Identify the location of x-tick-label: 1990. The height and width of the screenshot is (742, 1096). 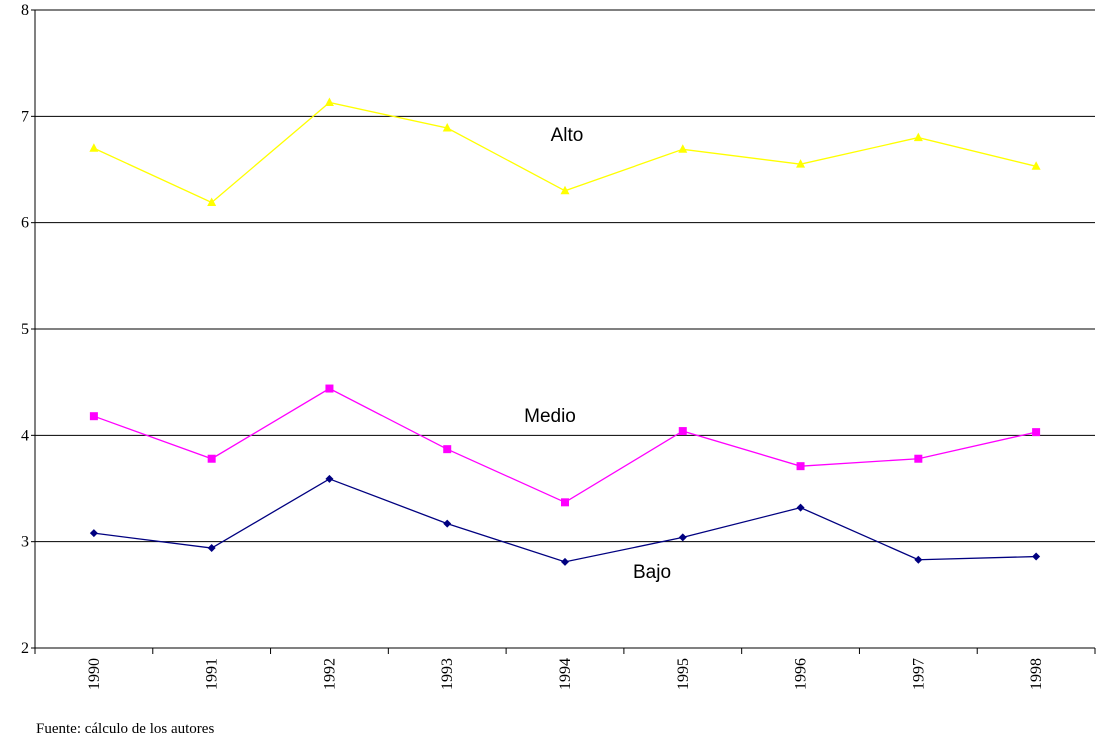
(94, 674).